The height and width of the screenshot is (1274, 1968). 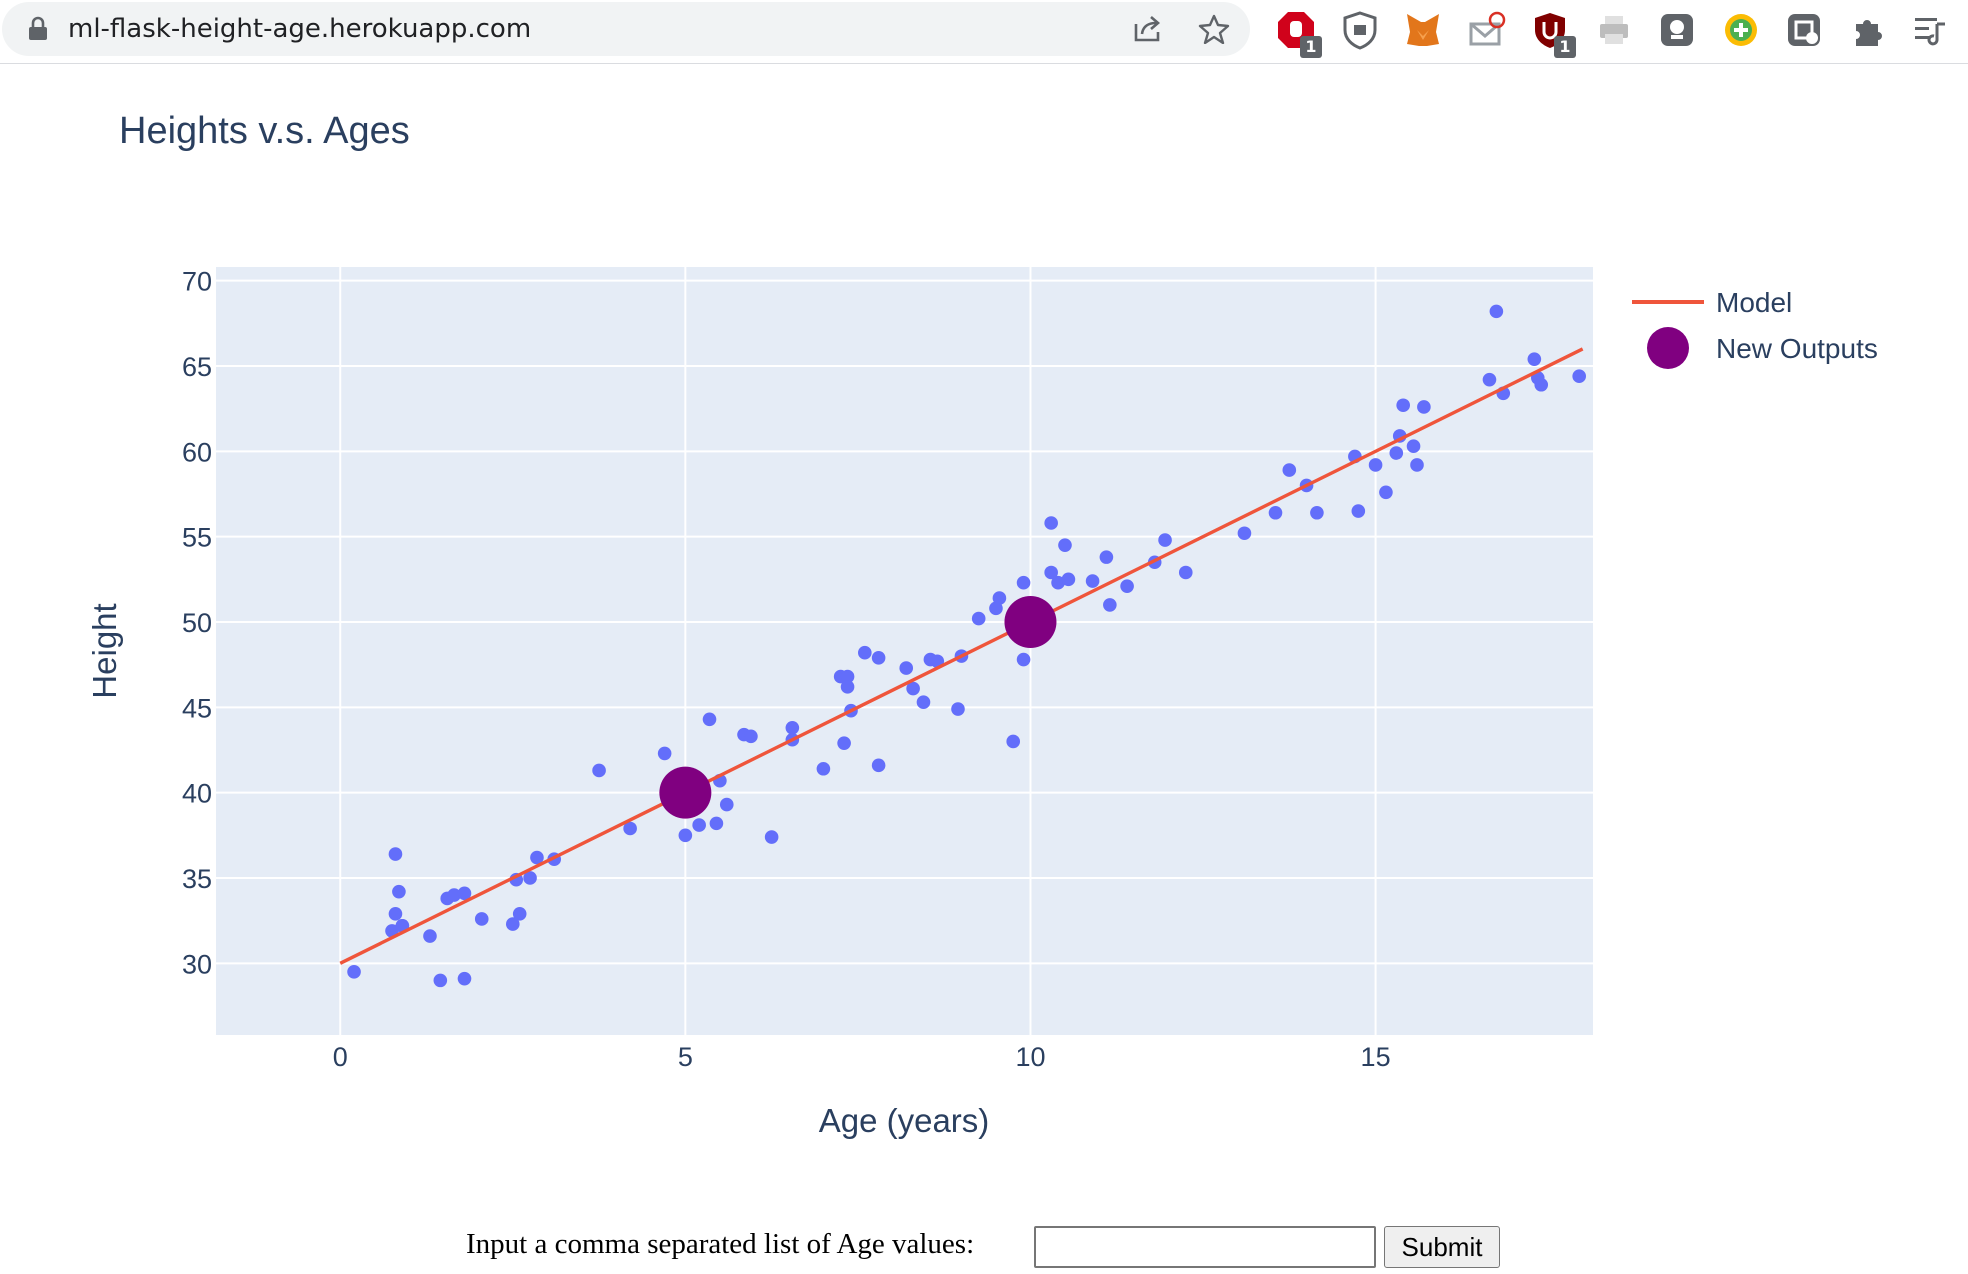 What do you see at coordinates (1214, 29) in the screenshot?
I see `bookmark-star-icon` at bounding box center [1214, 29].